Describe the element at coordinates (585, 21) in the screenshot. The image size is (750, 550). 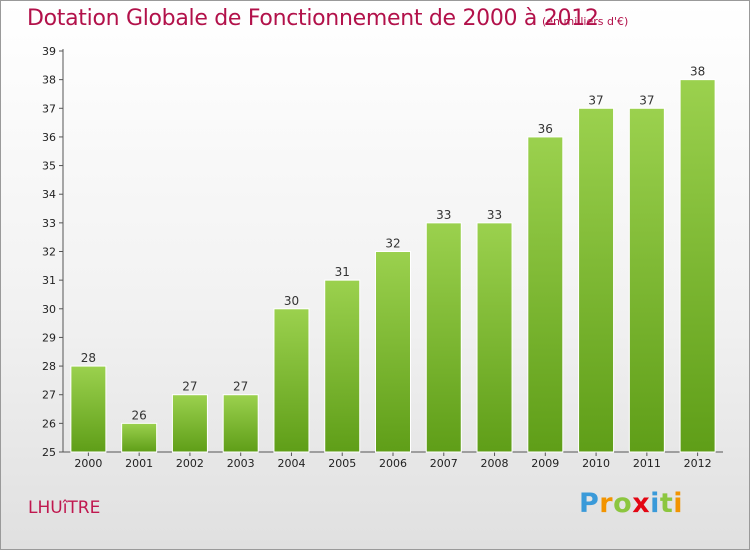
I see `chart-unit: (en milliers d'€)` at that location.